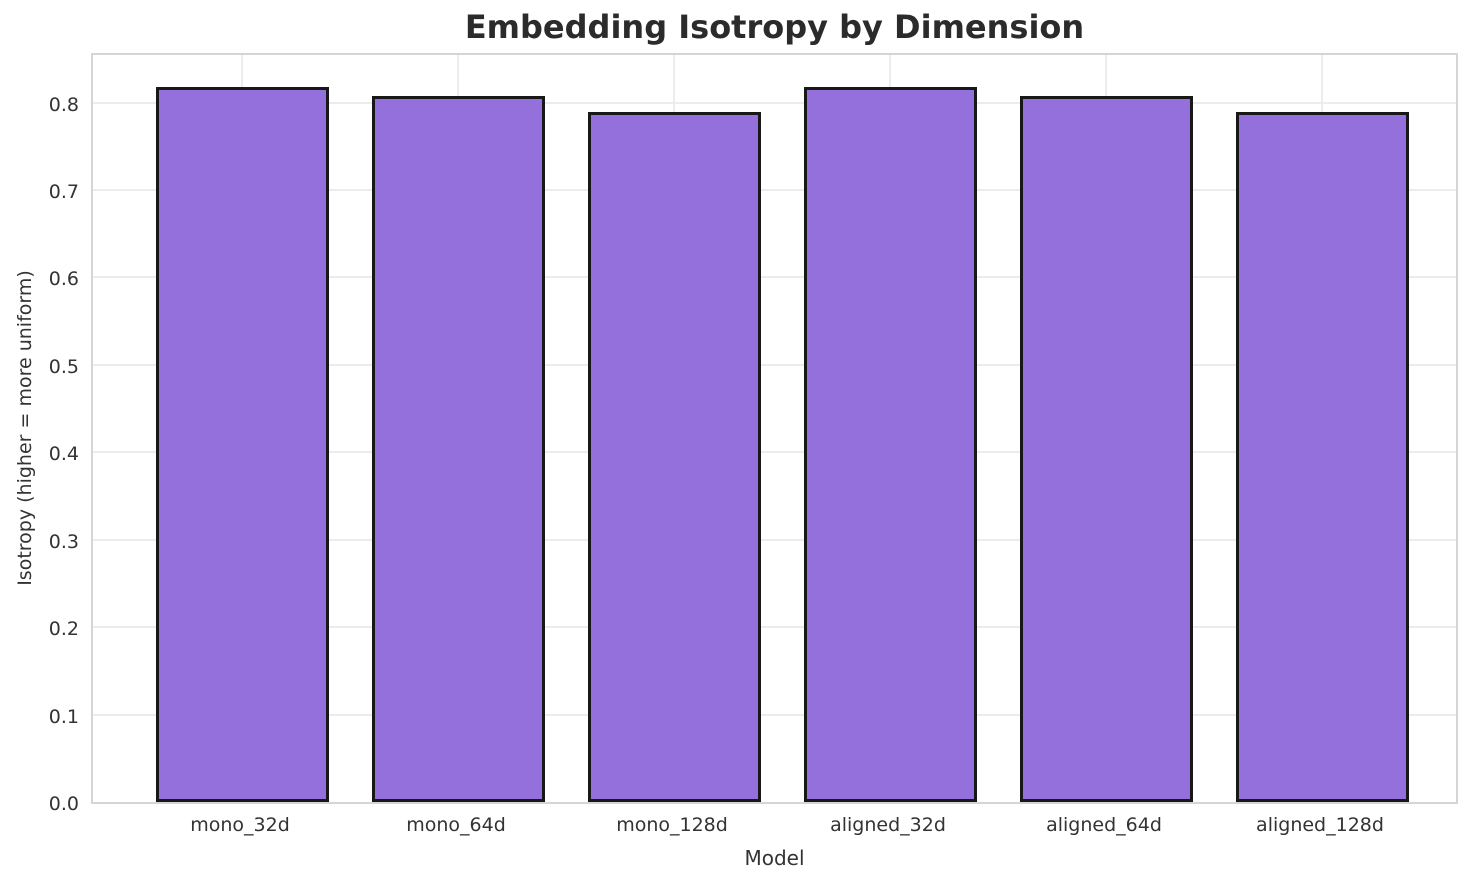  What do you see at coordinates (888, 825) in the screenshot?
I see `x-tick-label-aligned_32d: aligned_32d` at bounding box center [888, 825].